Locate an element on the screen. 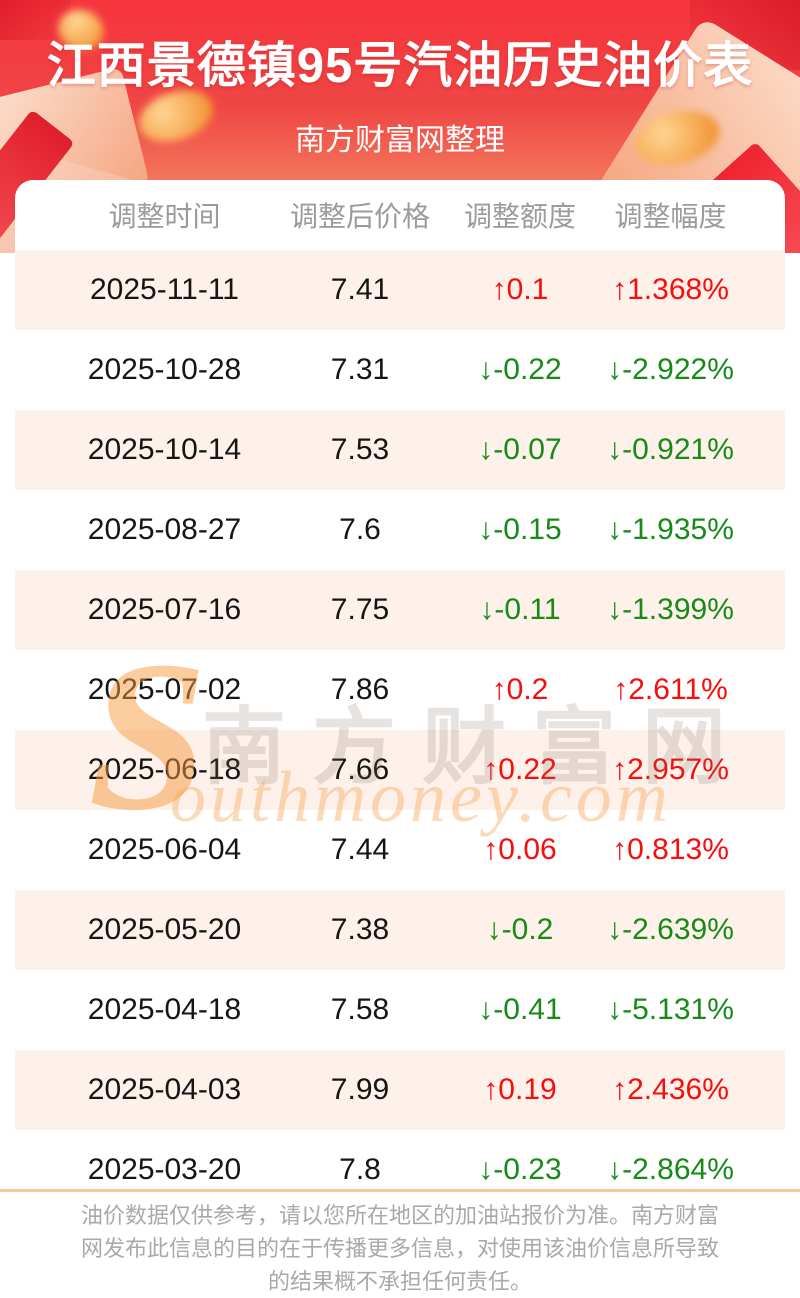 The height and width of the screenshot is (1298, 800). date-cell: 2025-03-20 is located at coordinates (164, 1169).